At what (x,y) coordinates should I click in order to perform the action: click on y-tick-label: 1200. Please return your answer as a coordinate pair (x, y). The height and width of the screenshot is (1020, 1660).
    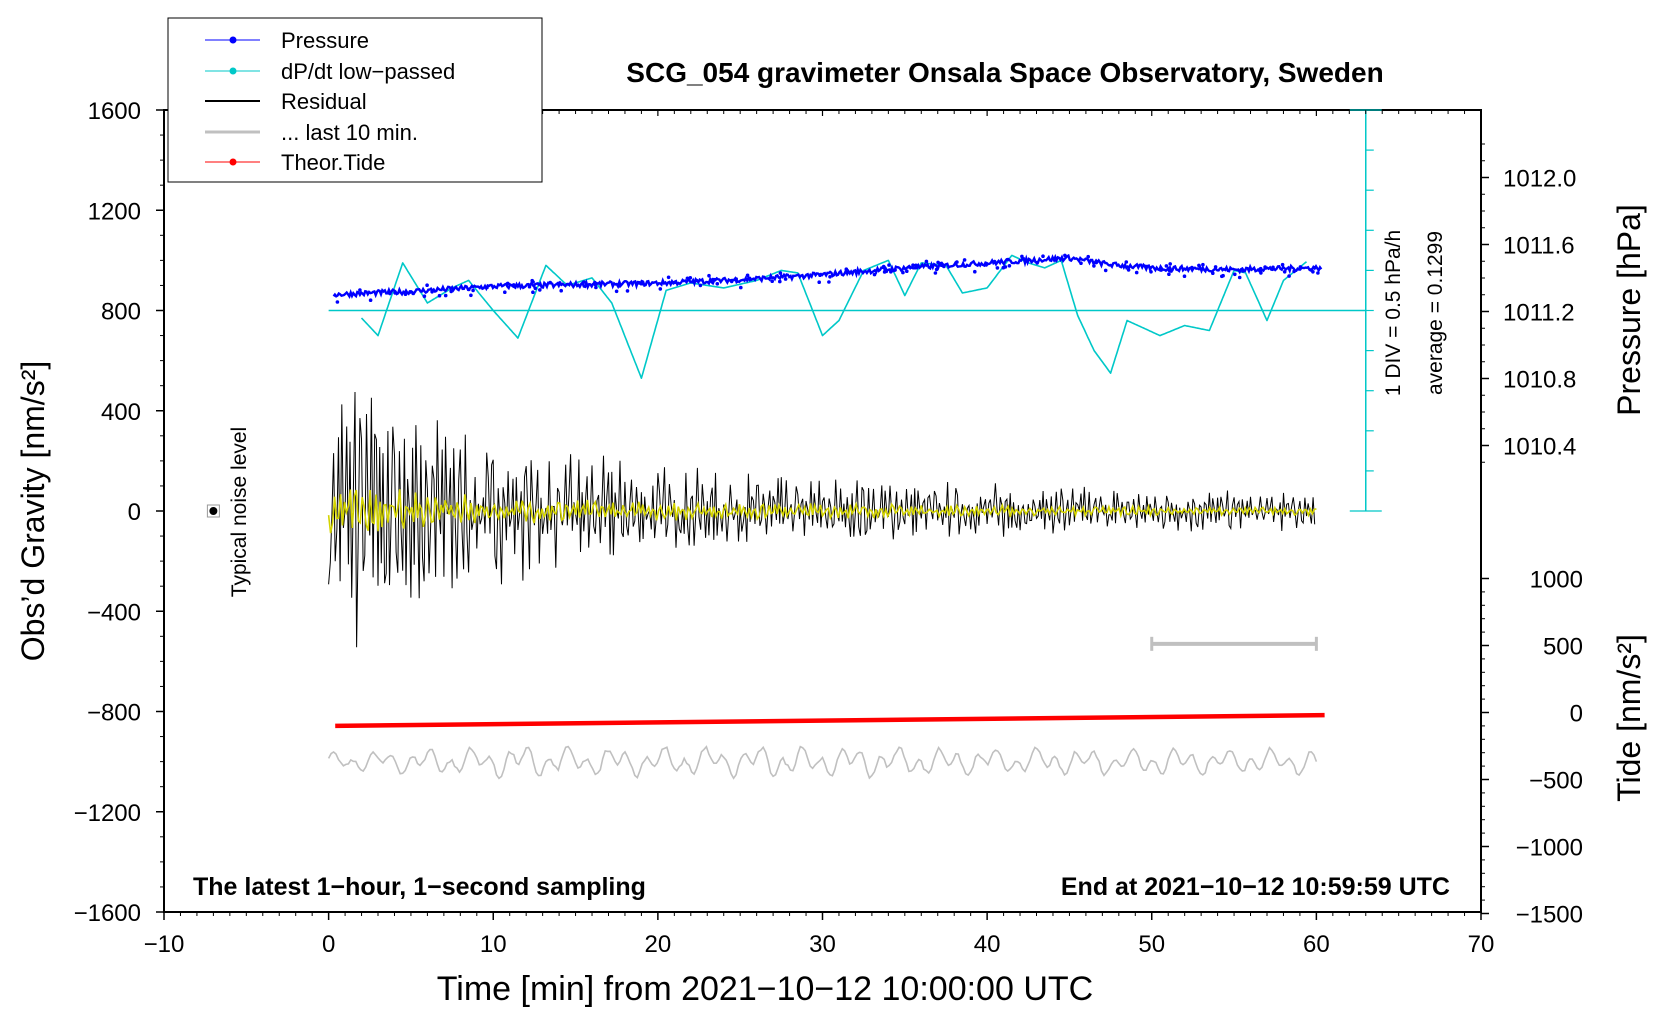
    Looking at the image, I should click on (114, 211).